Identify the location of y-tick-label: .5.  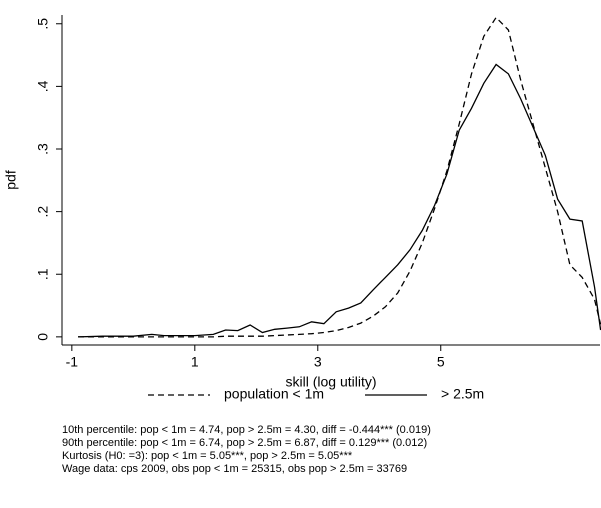
(43, 24).